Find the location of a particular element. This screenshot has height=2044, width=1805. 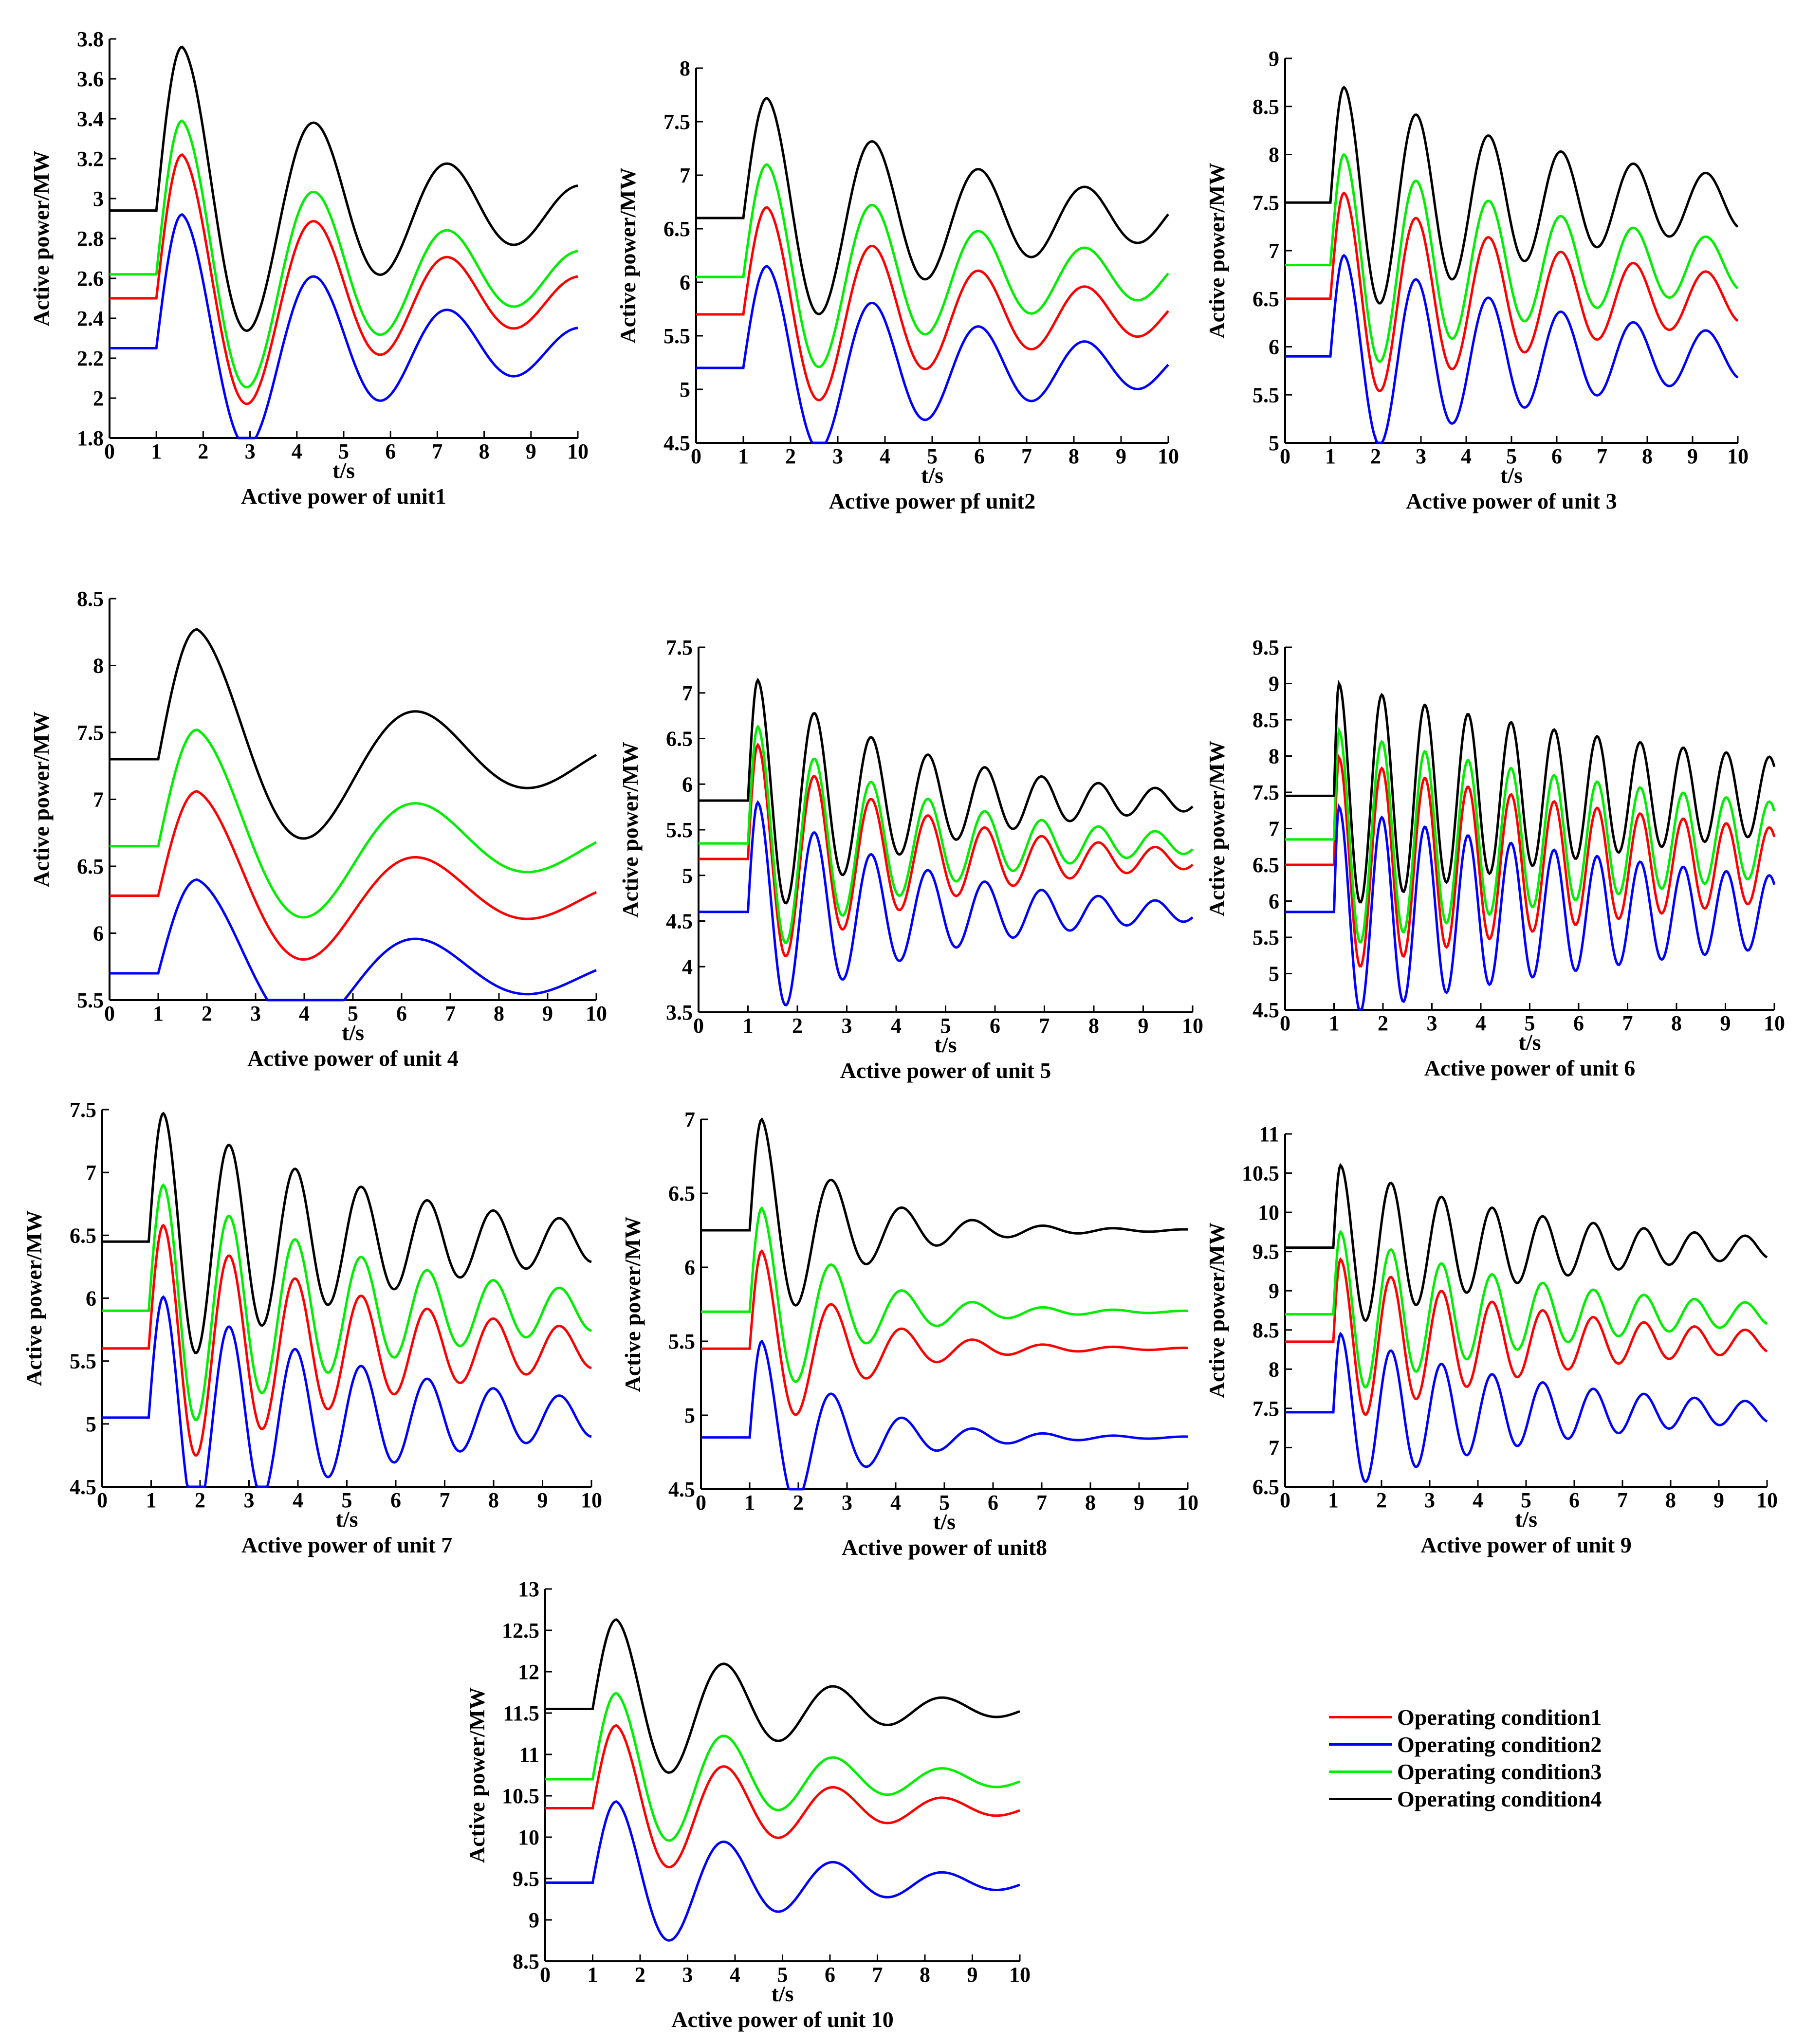

y-tick-label: 3 is located at coordinates (99, 199).